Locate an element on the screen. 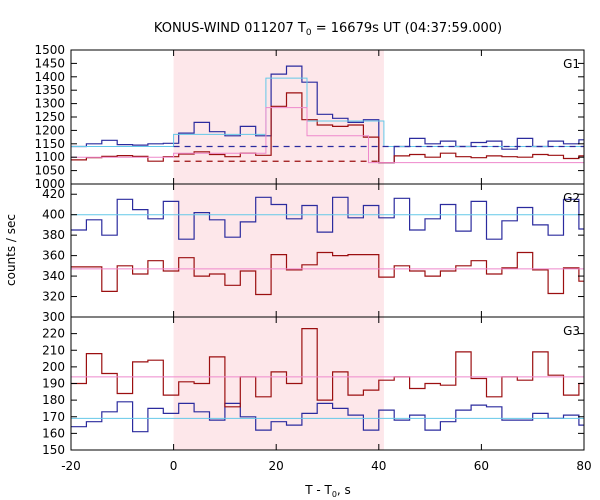 Image resolution: width=600 pixels, height=500 pixels. panel-g3-ytick-label: 190 is located at coordinates (53, 384).